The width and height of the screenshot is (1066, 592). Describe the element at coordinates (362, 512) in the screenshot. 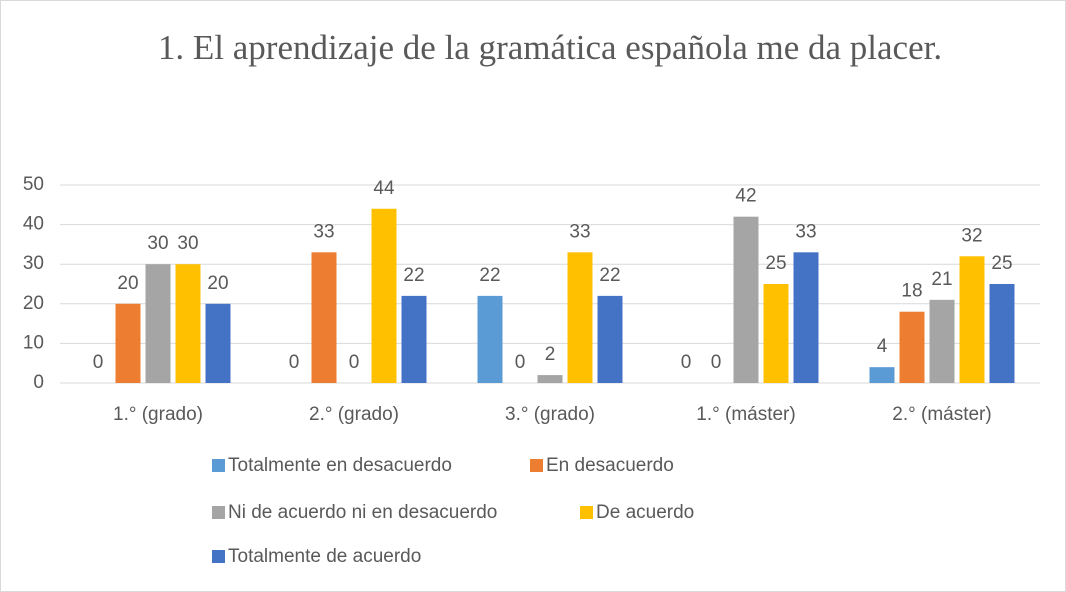

I see `legend-label: Ni de acuerdo ni en desacuerdo` at that location.